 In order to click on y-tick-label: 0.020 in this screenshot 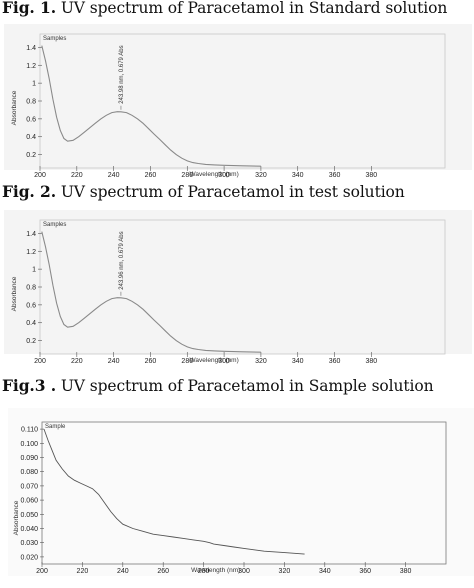, I will do `click(29, 557)`.